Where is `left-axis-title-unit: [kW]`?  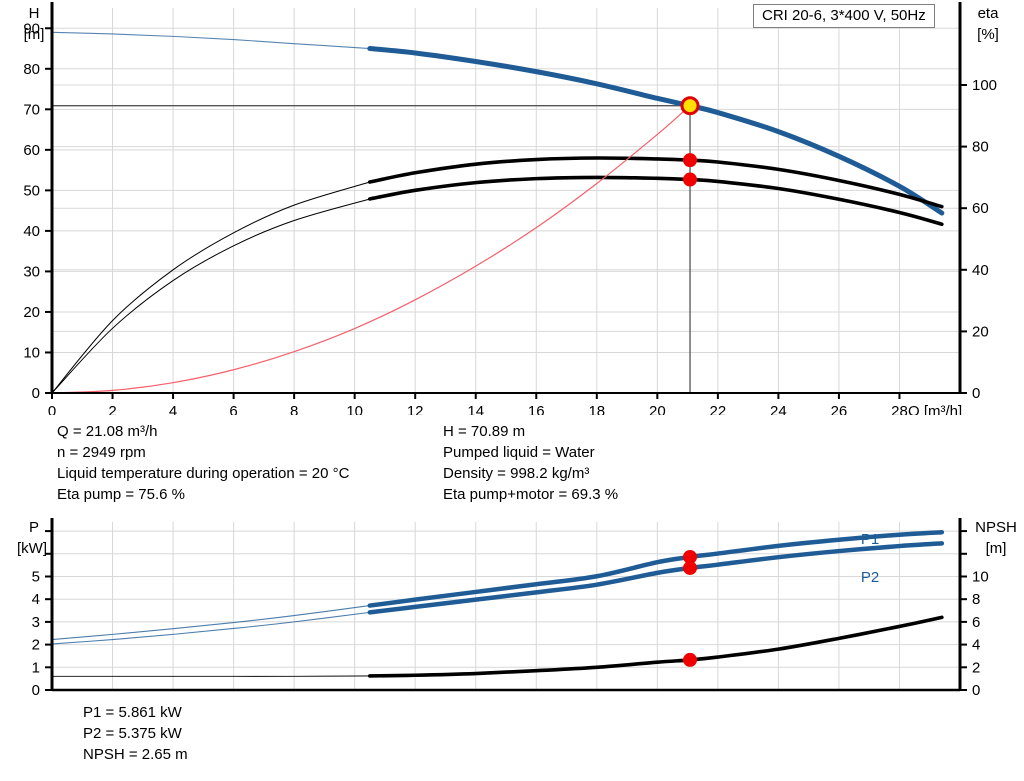 left-axis-title-unit: [kW] is located at coordinates (32, 548).